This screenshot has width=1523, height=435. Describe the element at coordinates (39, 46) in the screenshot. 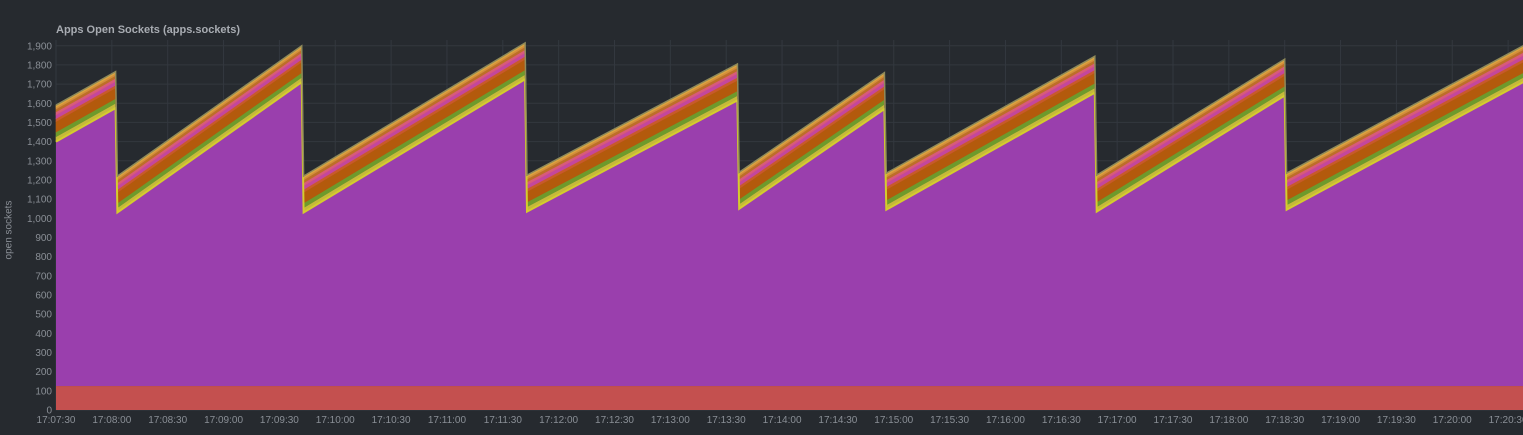

I see `y-tick-label: 1,900` at that location.